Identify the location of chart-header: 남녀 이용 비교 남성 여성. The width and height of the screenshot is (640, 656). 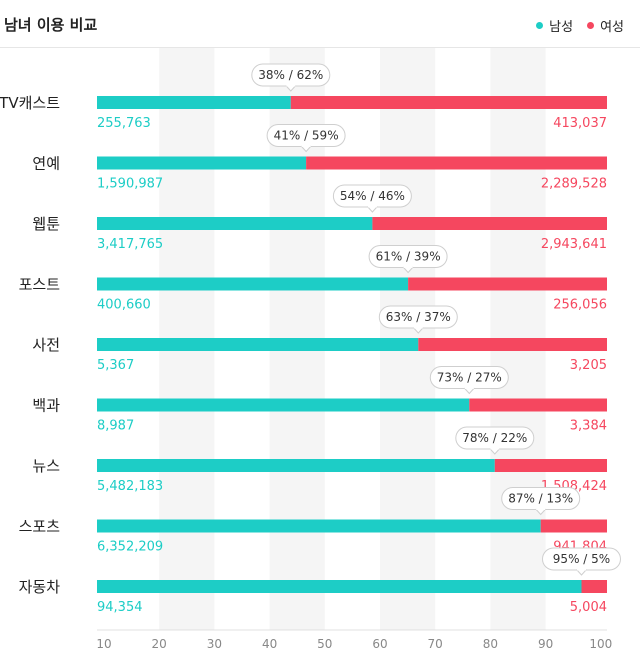
(320, 24).